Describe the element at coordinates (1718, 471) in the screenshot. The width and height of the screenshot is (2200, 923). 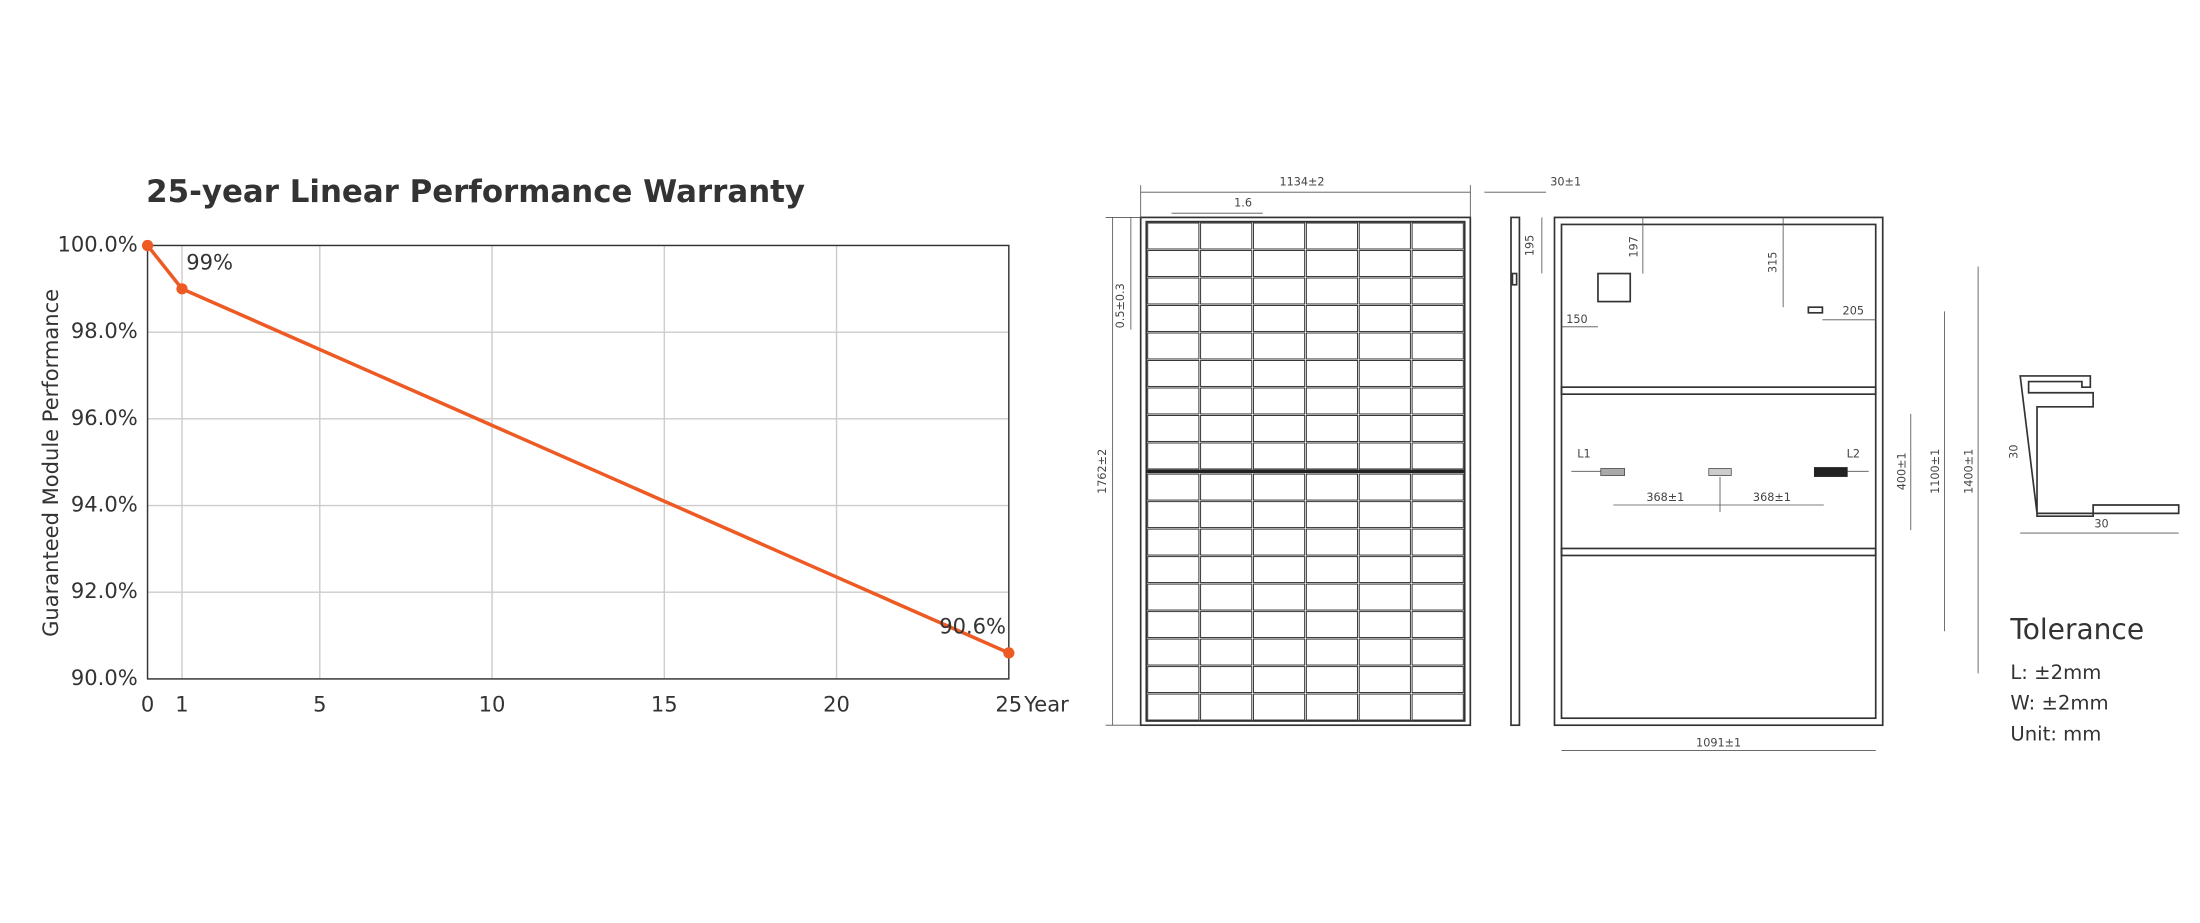
I see `panel-back-inner` at that location.